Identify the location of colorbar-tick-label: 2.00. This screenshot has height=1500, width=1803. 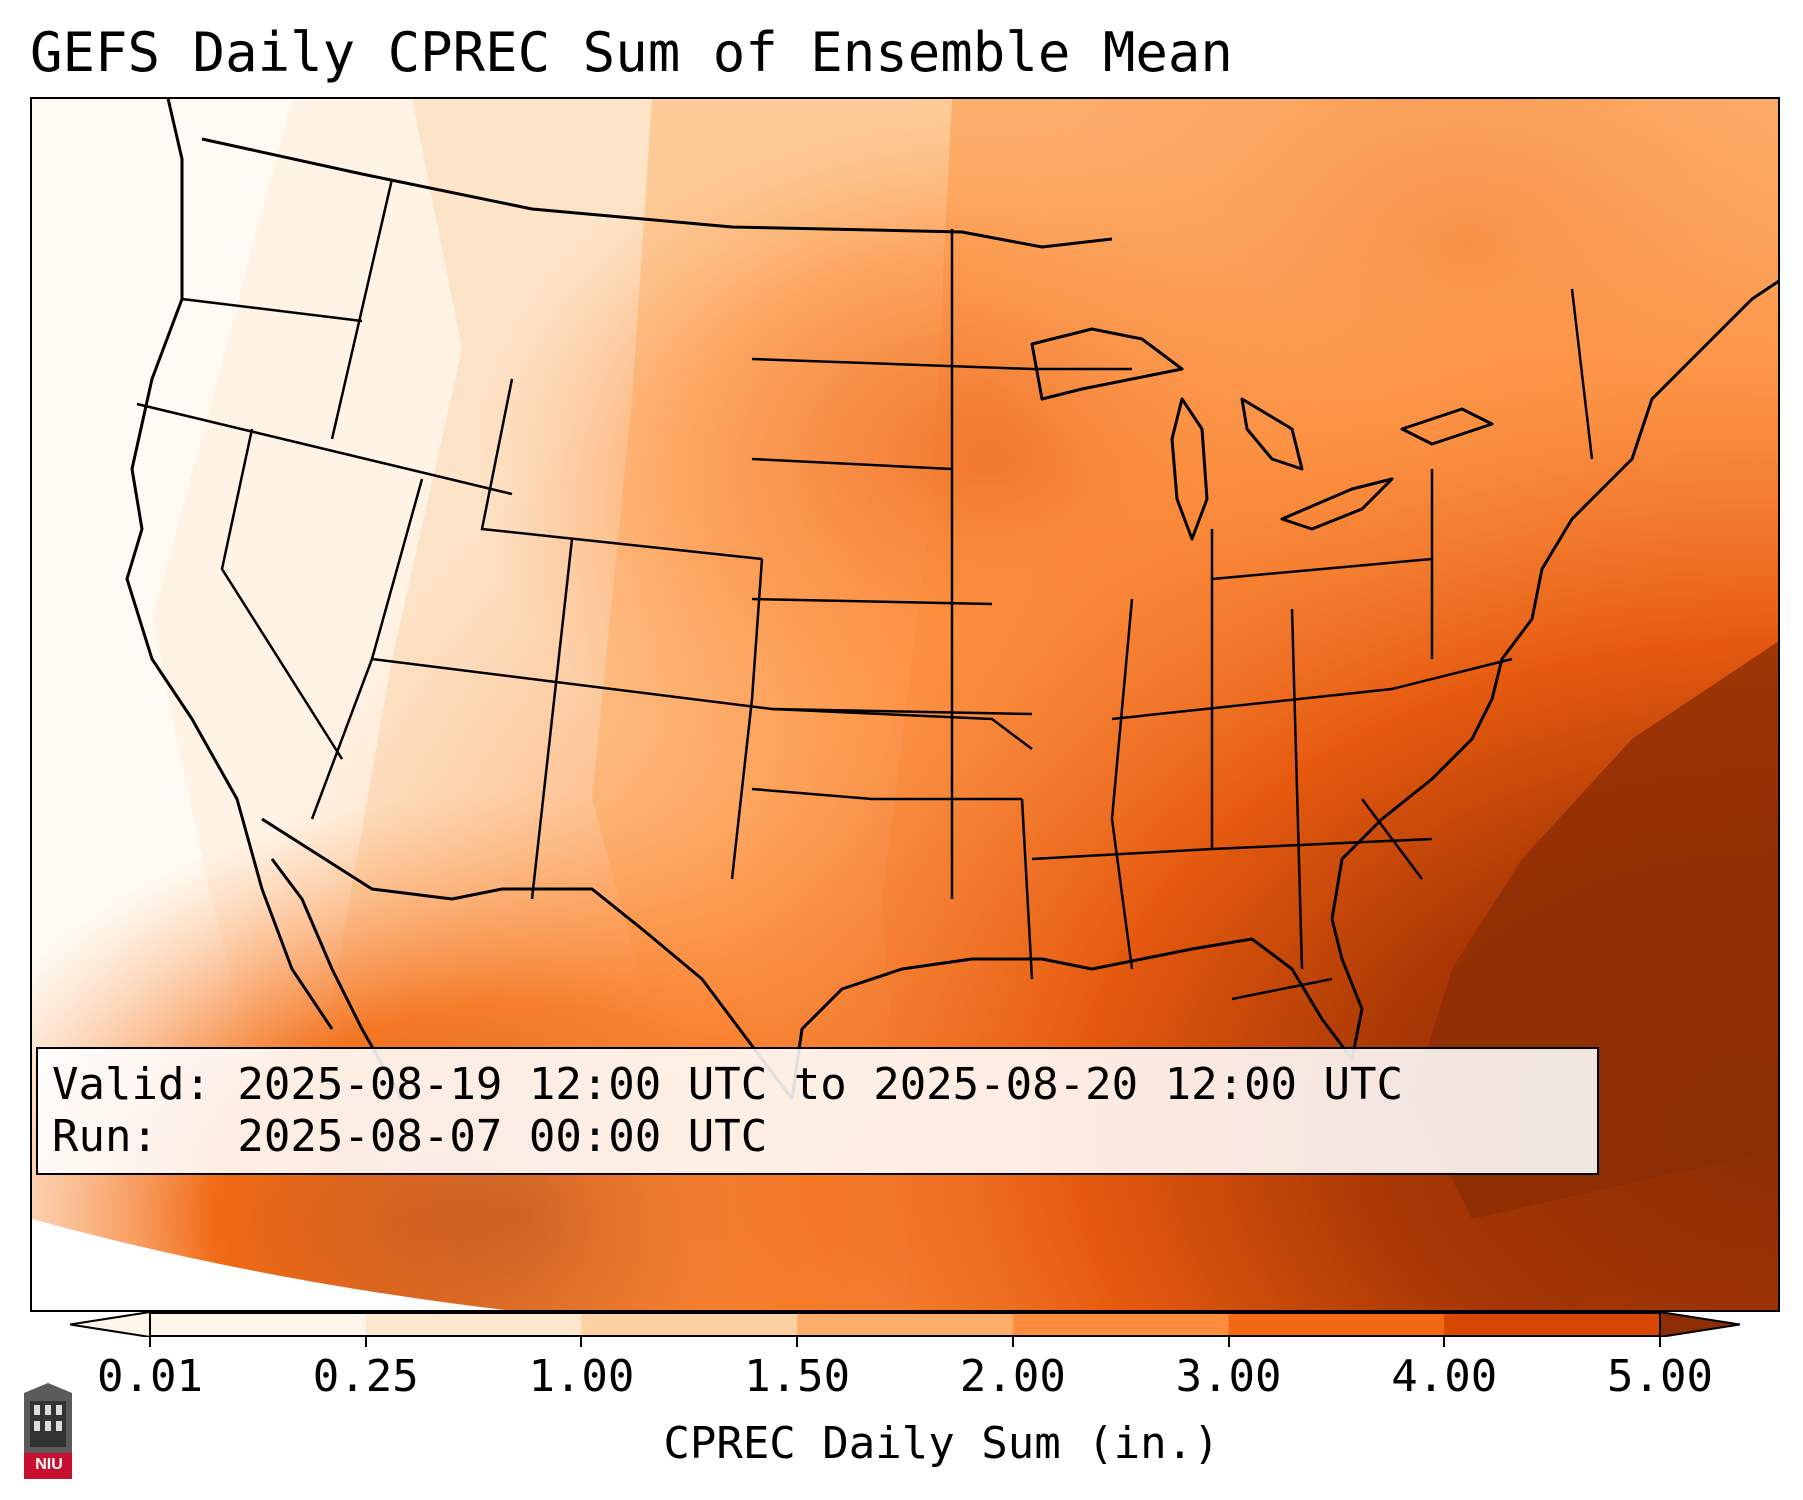
(1012, 1376).